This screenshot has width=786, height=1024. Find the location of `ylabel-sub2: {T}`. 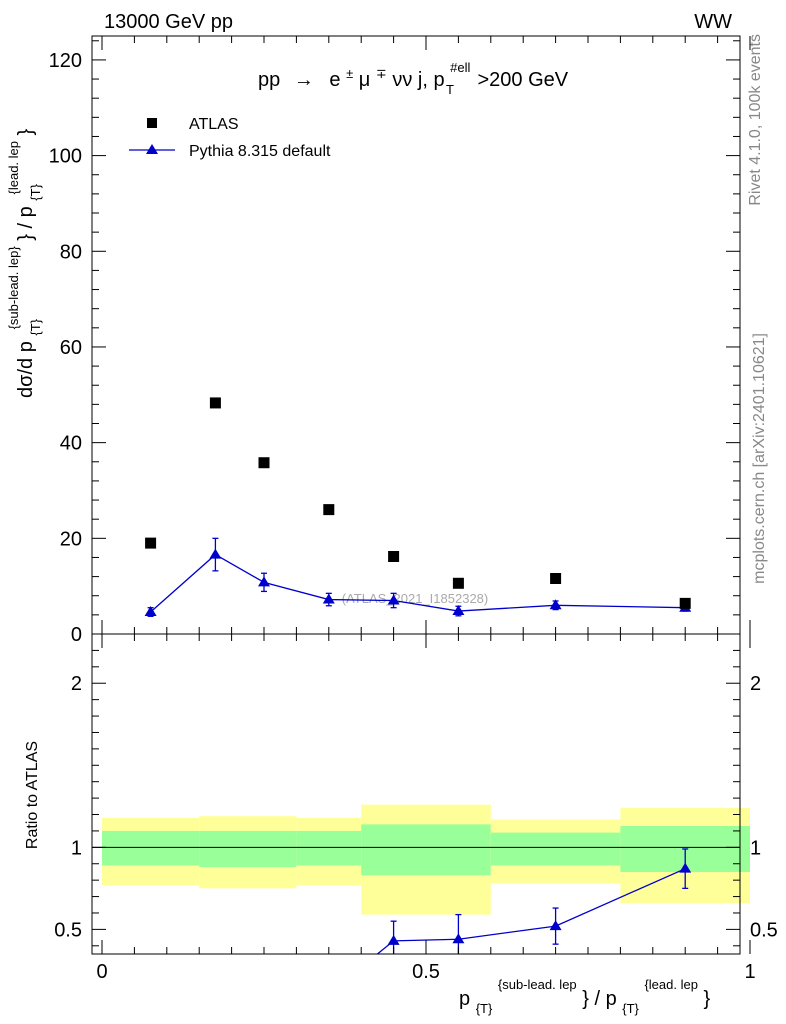

ylabel-sub2: {T} is located at coordinates (35, 191).